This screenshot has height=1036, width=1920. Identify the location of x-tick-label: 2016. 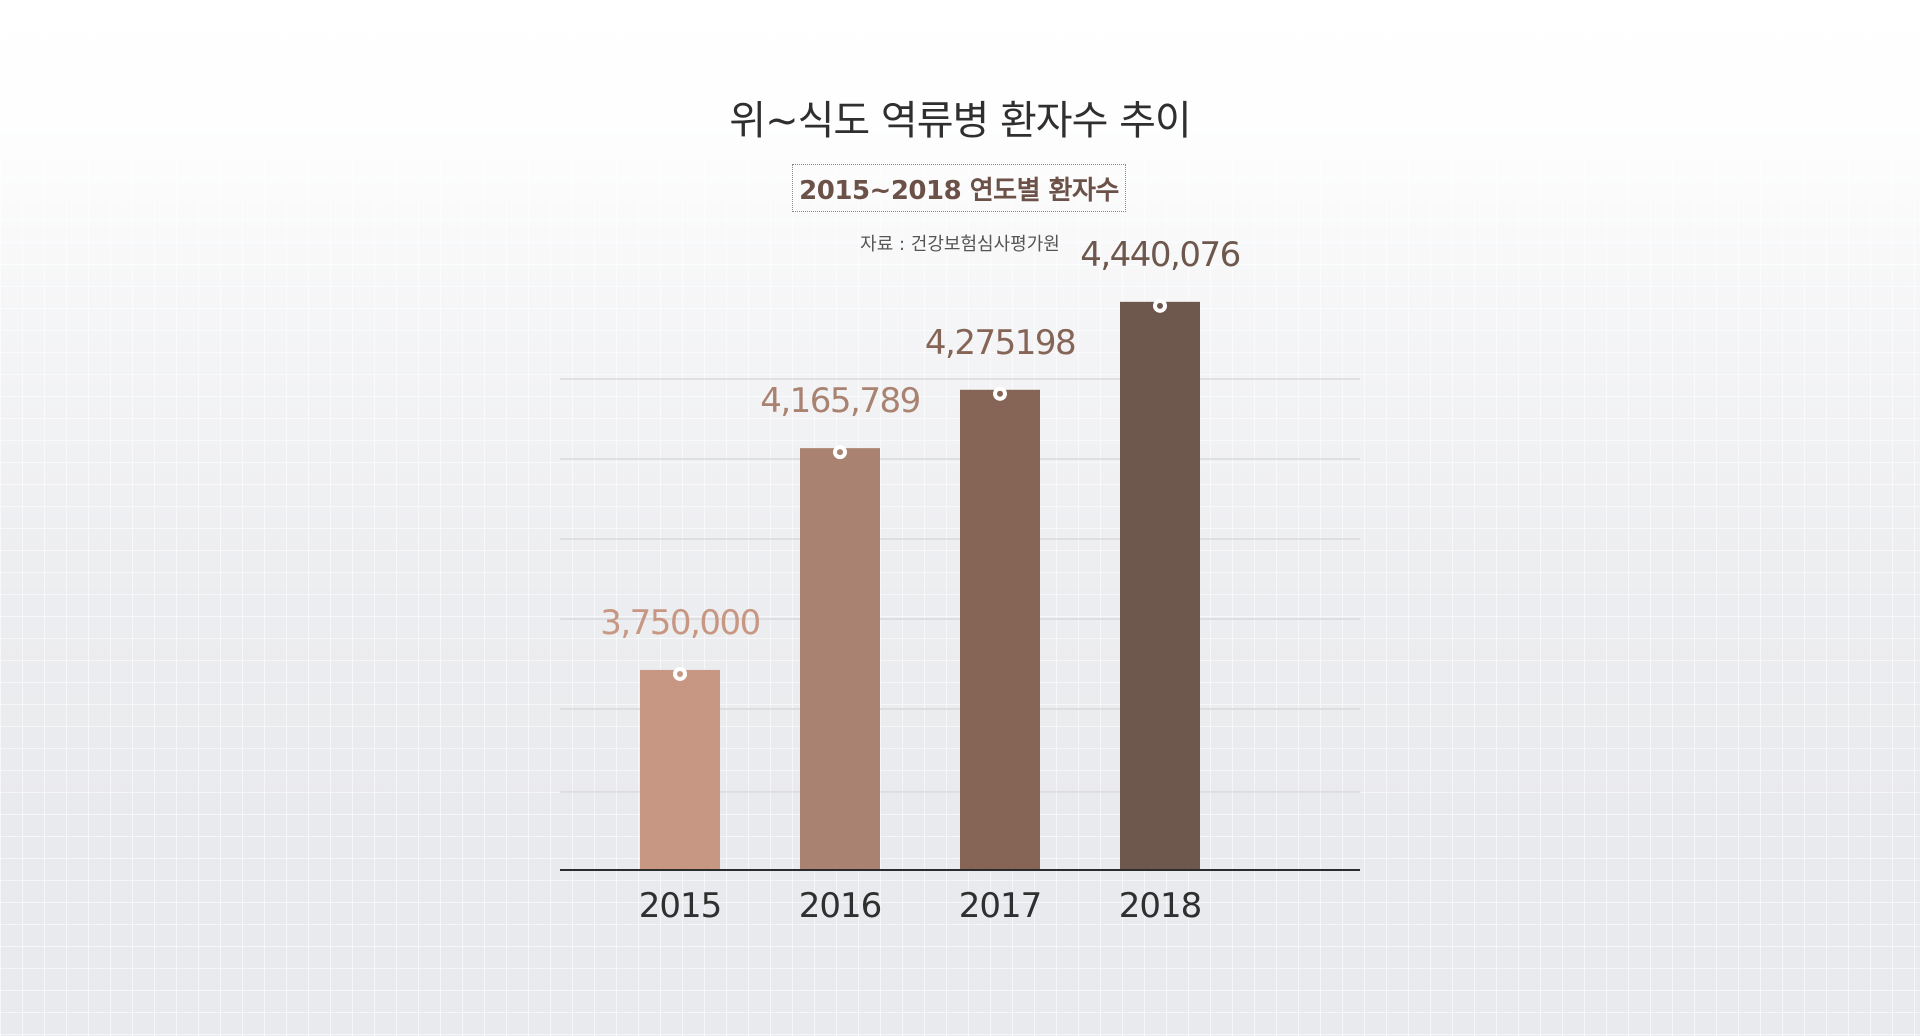
(840, 906).